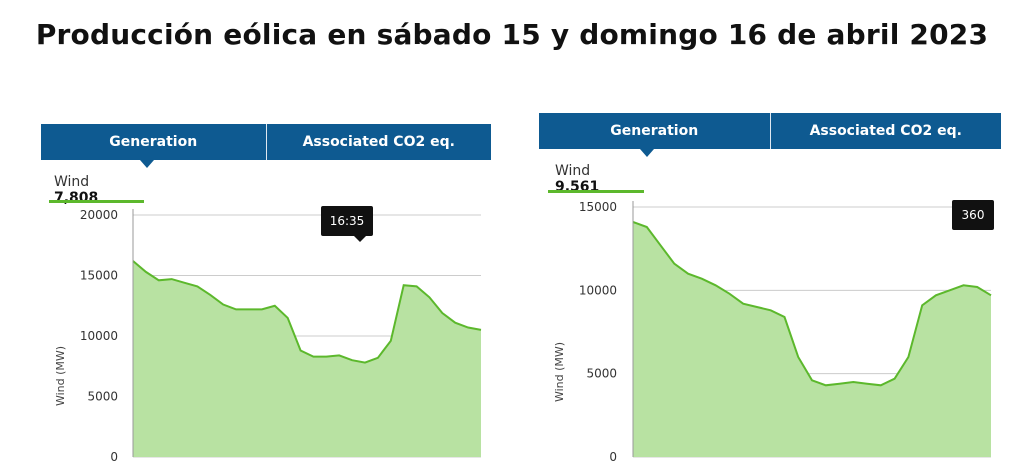 Image resolution: width=1024 pixels, height=468 pixels. I want to click on tab-bar-right: Generation Associated CO2 eq., so click(770, 131).